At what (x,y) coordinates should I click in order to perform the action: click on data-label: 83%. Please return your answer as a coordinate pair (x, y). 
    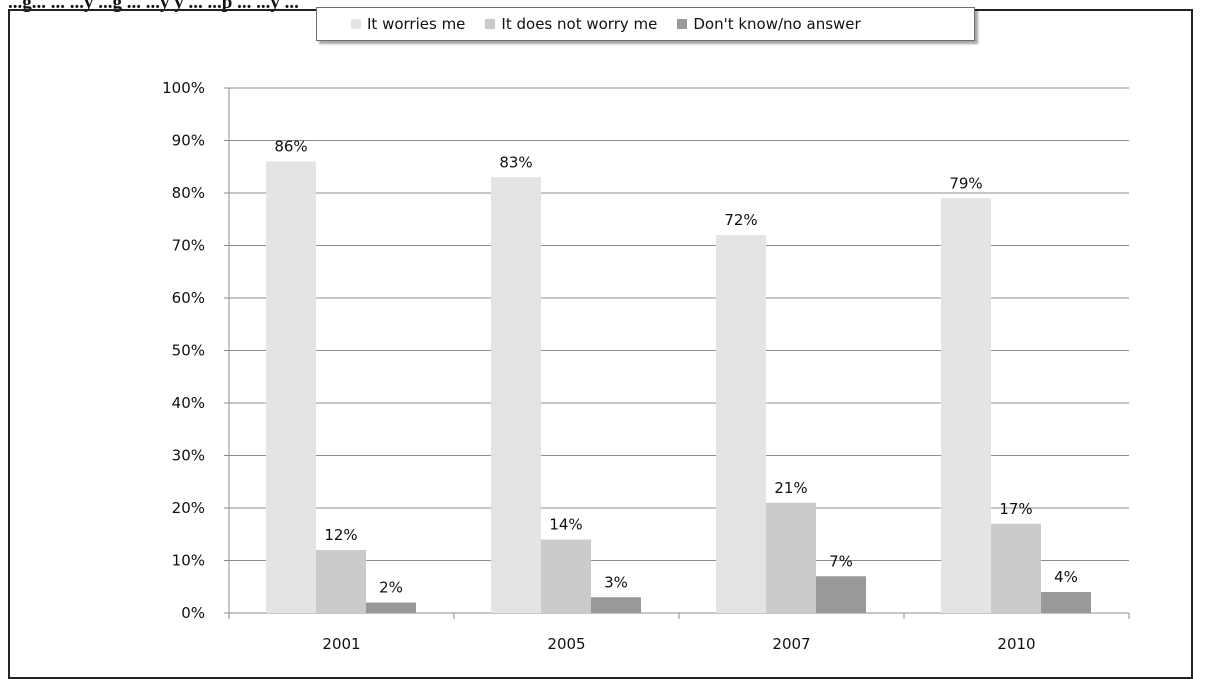
    Looking at the image, I should click on (515, 162).